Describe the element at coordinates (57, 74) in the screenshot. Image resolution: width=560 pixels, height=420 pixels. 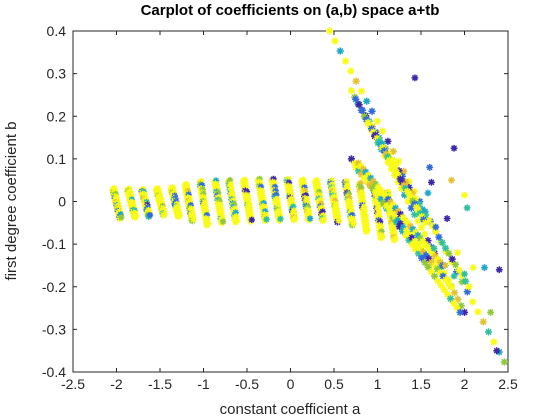
I see `y-tick-label: 0.3` at that location.